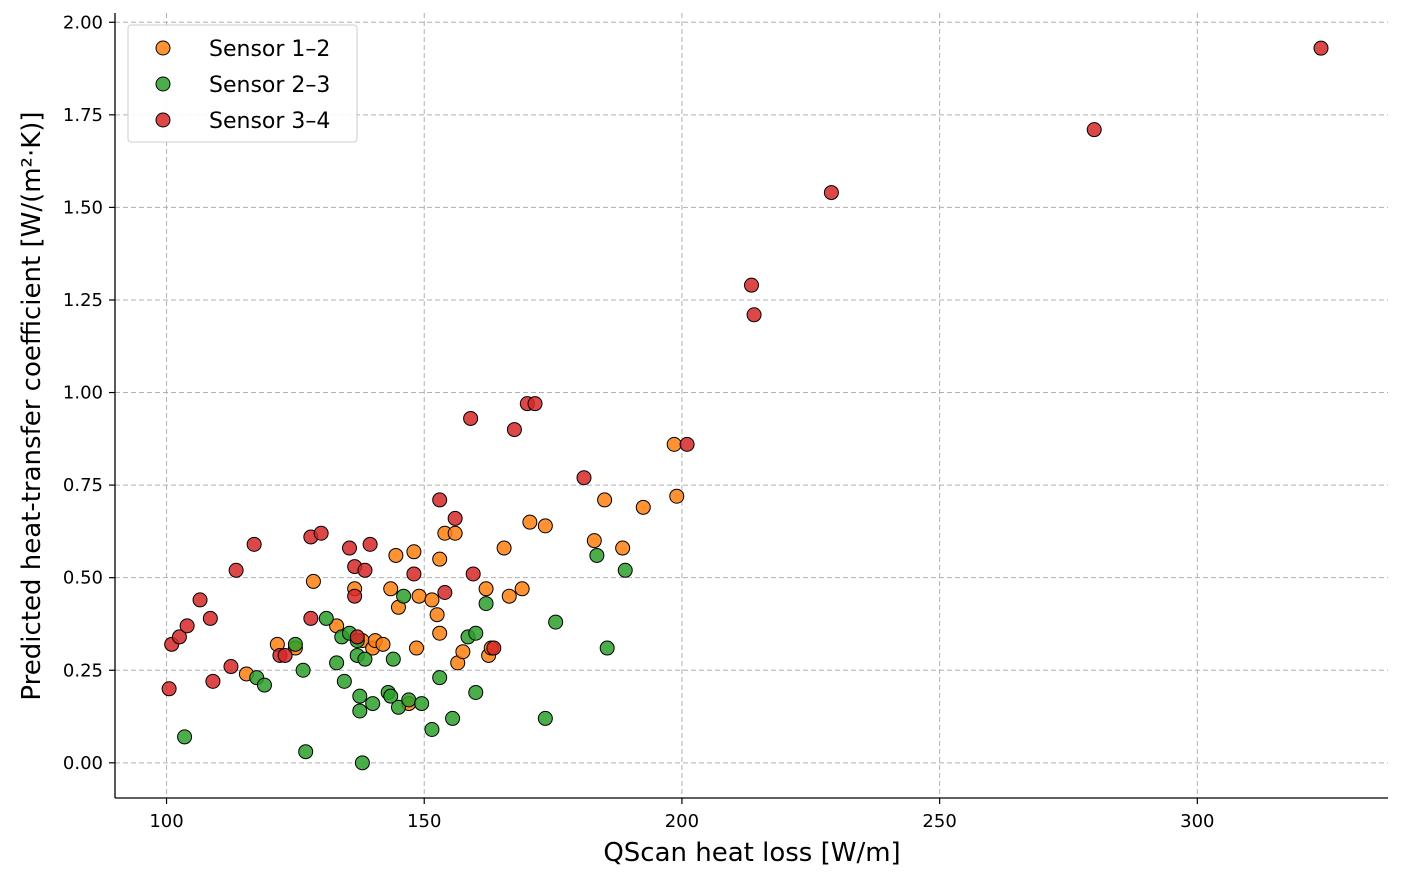 The image size is (1401, 881). I want to click on y-tick-label: 2.00, so click(83, 22).